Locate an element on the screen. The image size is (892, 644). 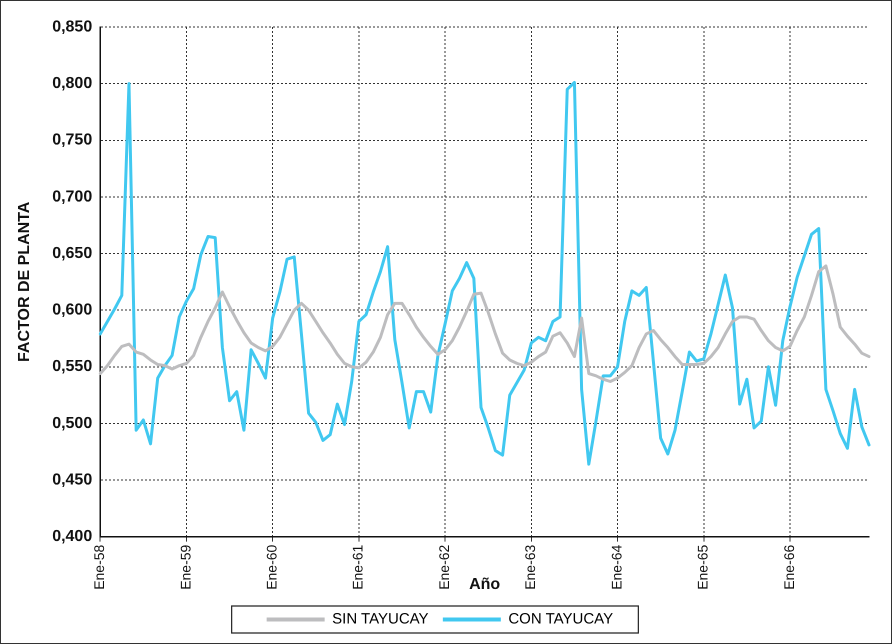
y-tick-label: 0,450 is located at coordinates (72, 479).